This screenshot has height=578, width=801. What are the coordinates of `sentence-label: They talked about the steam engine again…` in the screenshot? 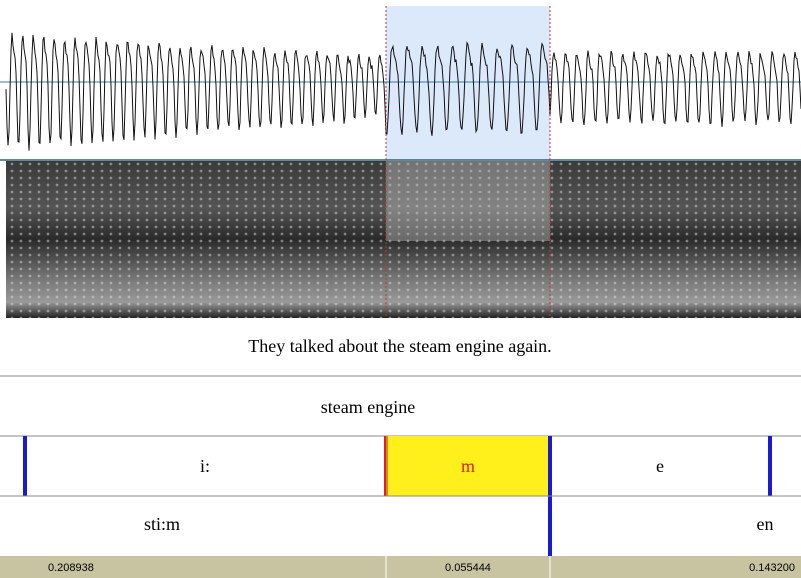 It's located at (399, 346).